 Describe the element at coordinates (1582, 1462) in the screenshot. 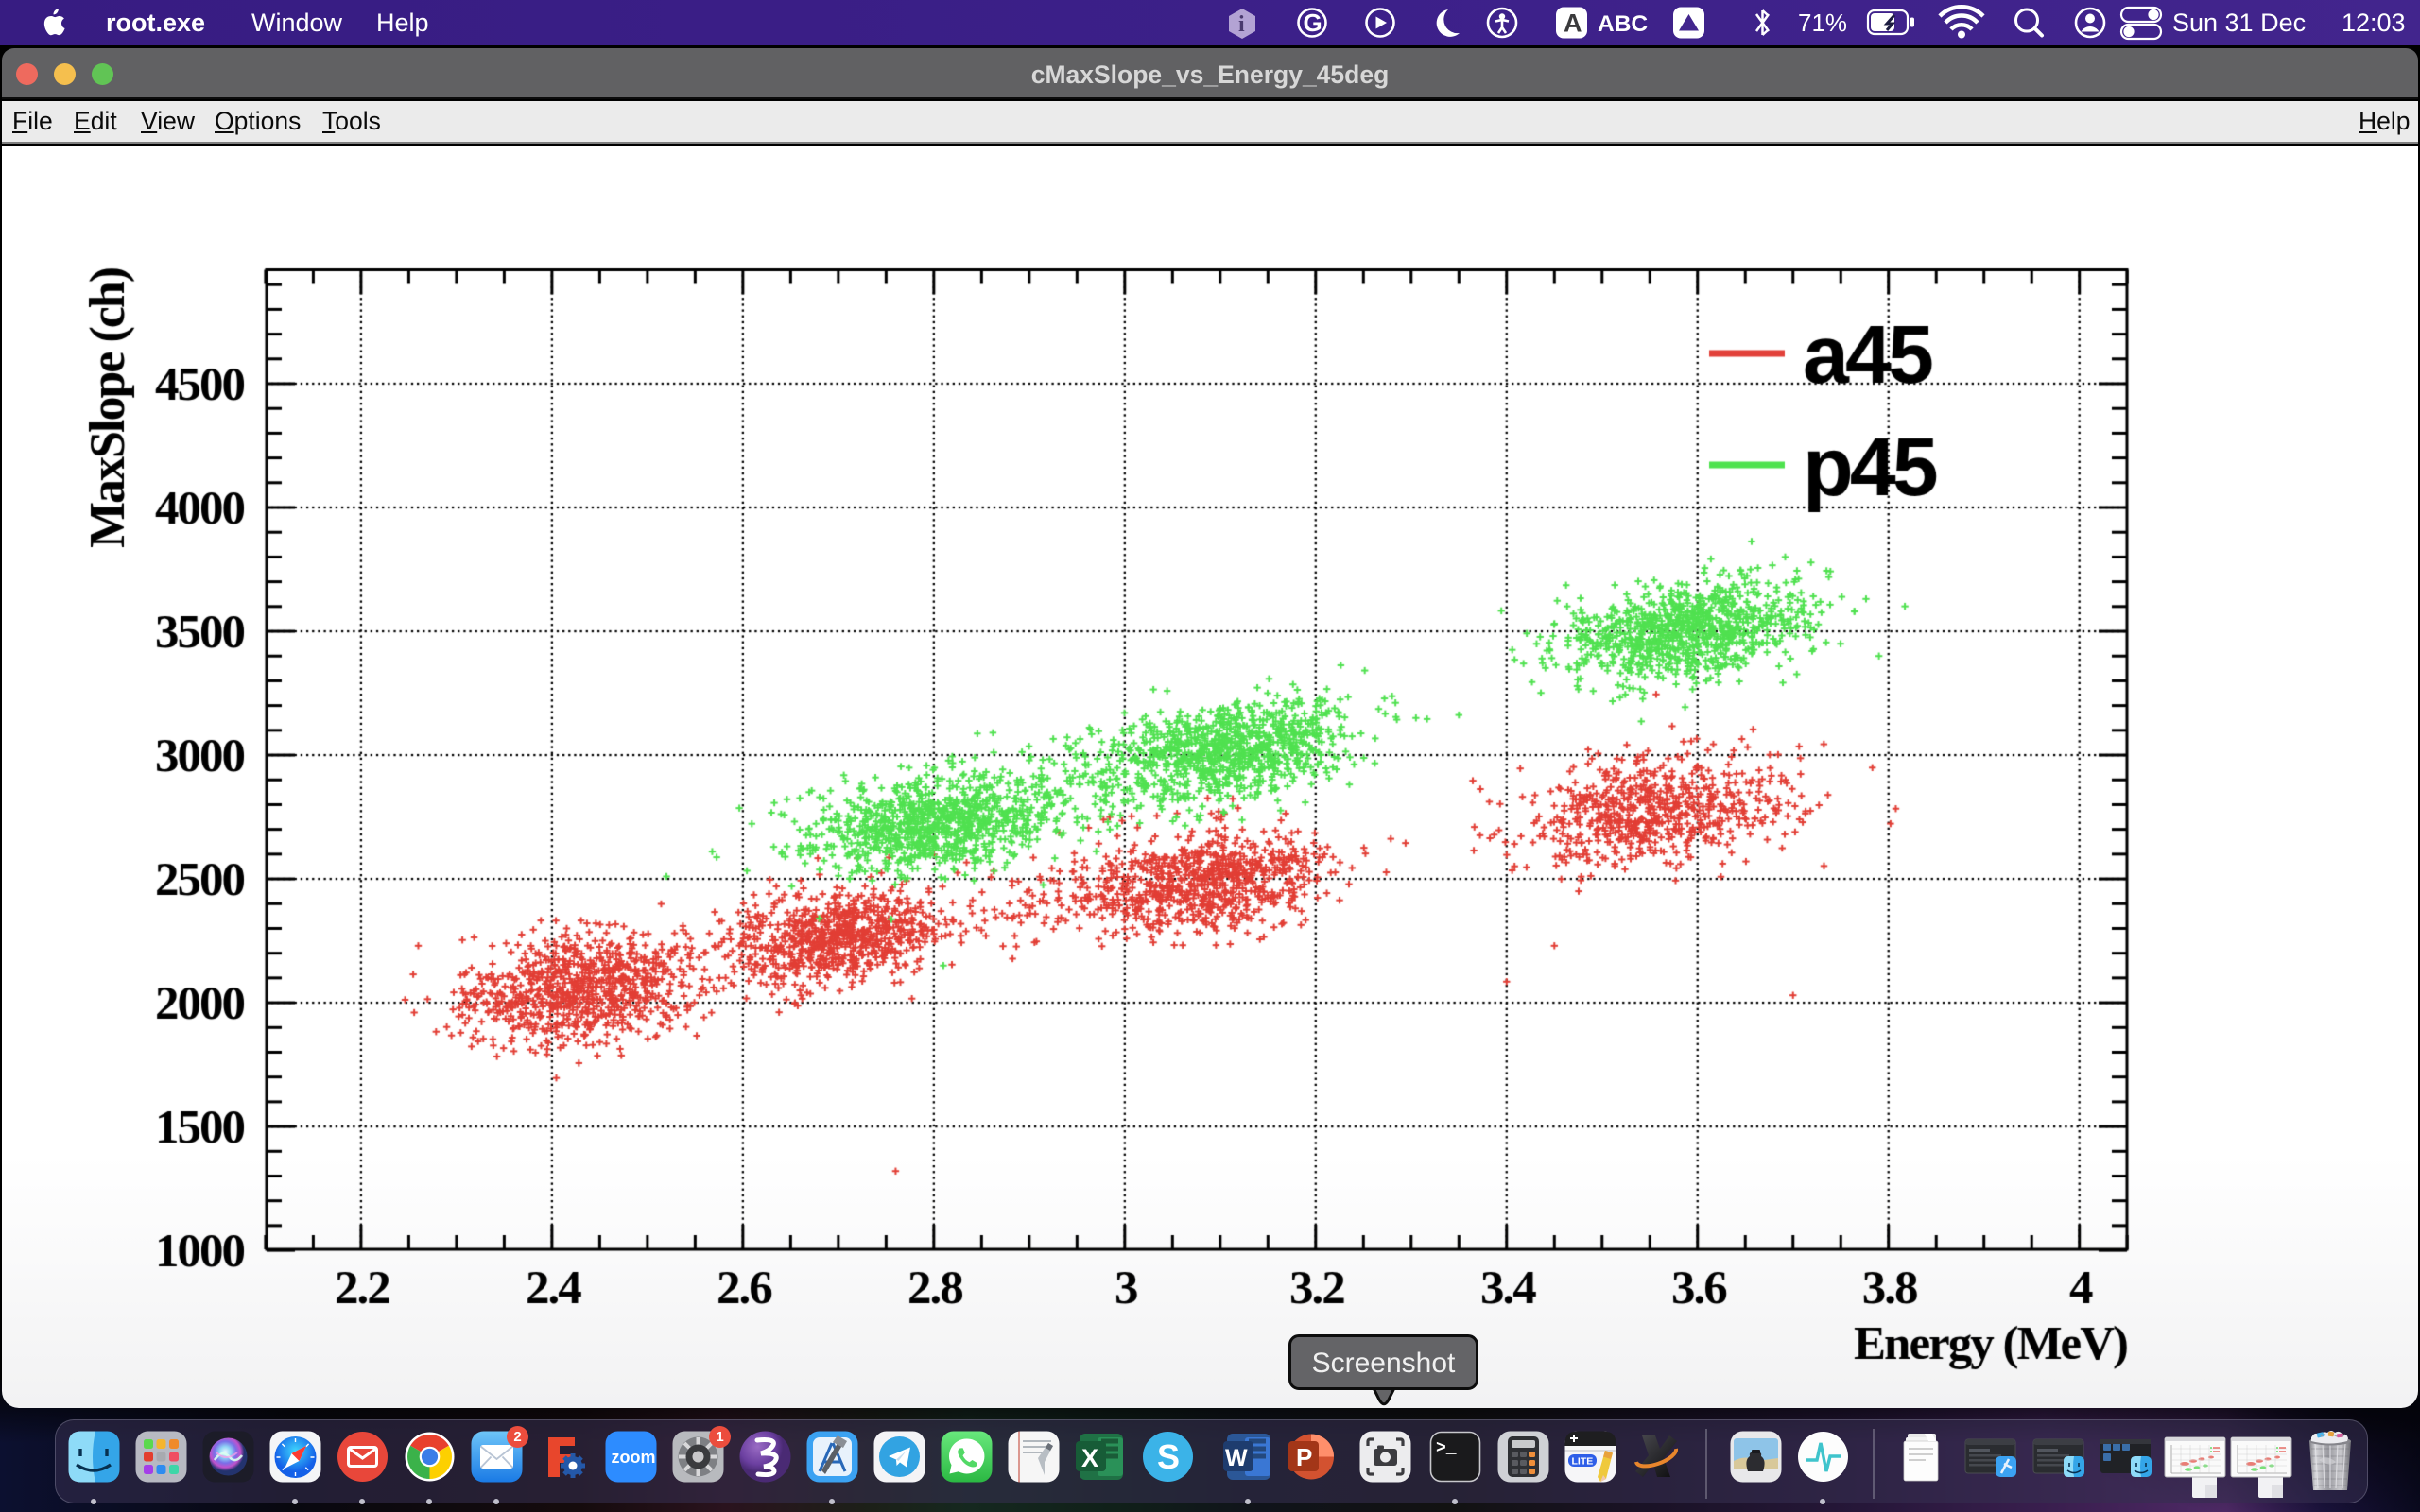

I see `svg-text: LITE` at that location.